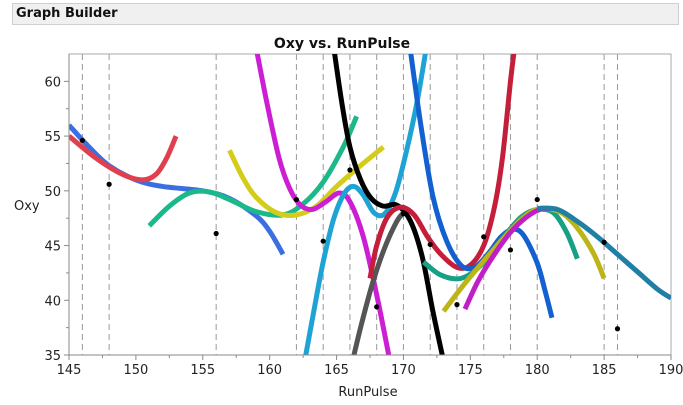  I want to click on y-tick-label: 60, so click(52, 82).